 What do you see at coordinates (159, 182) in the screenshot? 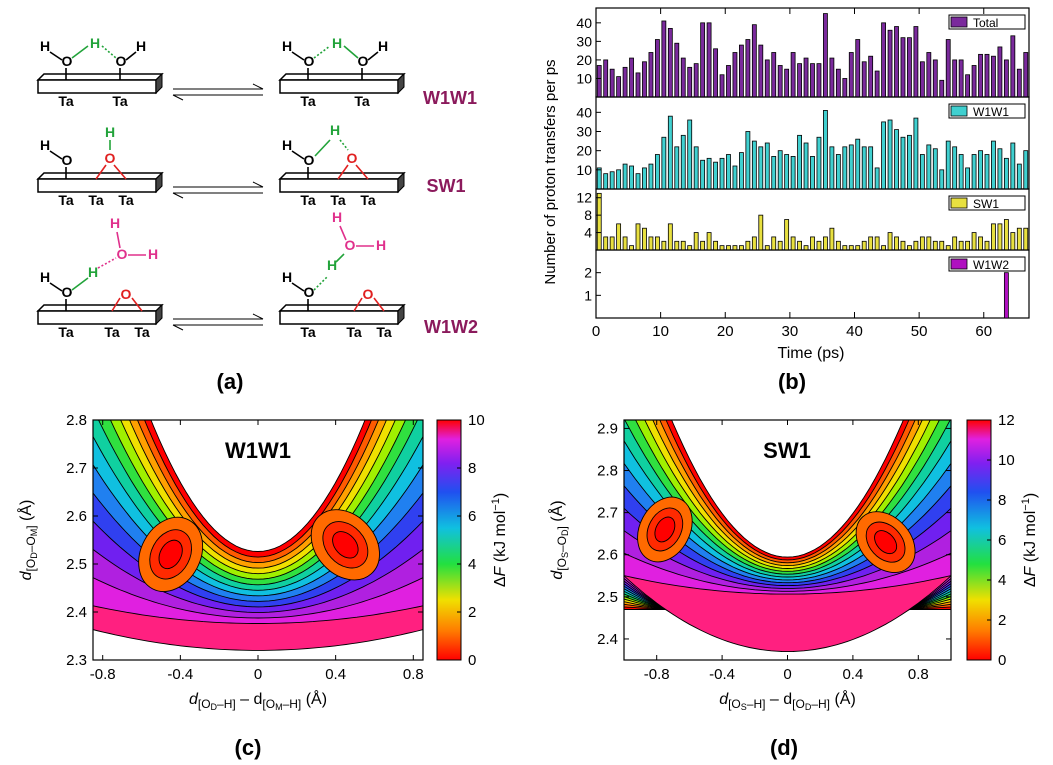
I see `slab-side` at bounding box center [159, 182].